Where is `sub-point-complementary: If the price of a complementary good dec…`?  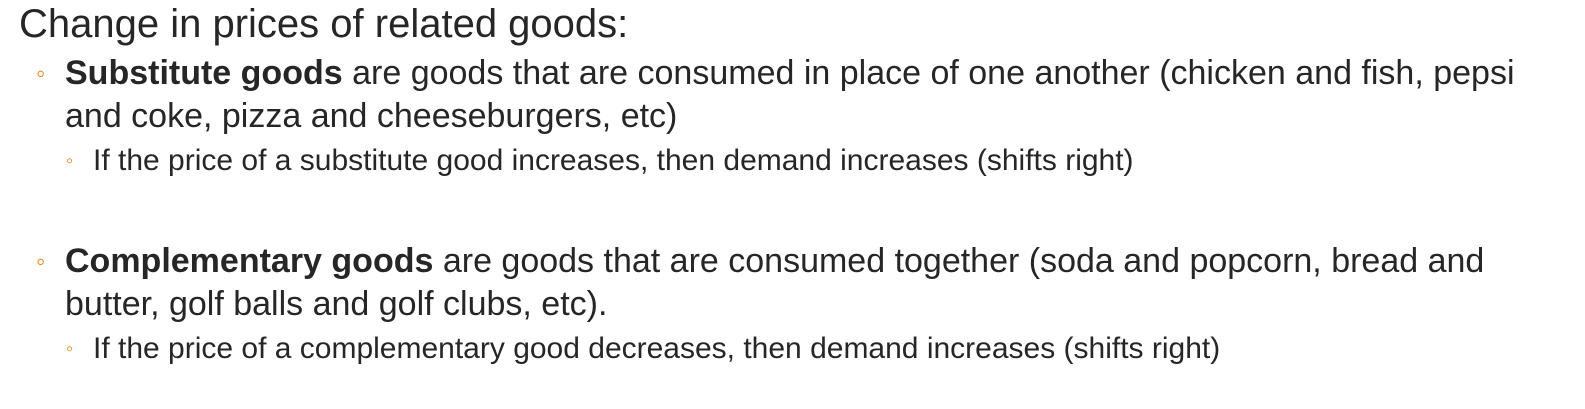 sub-point-complementary: If the price of a complementary good dec… is located at coordinates (657, 348).